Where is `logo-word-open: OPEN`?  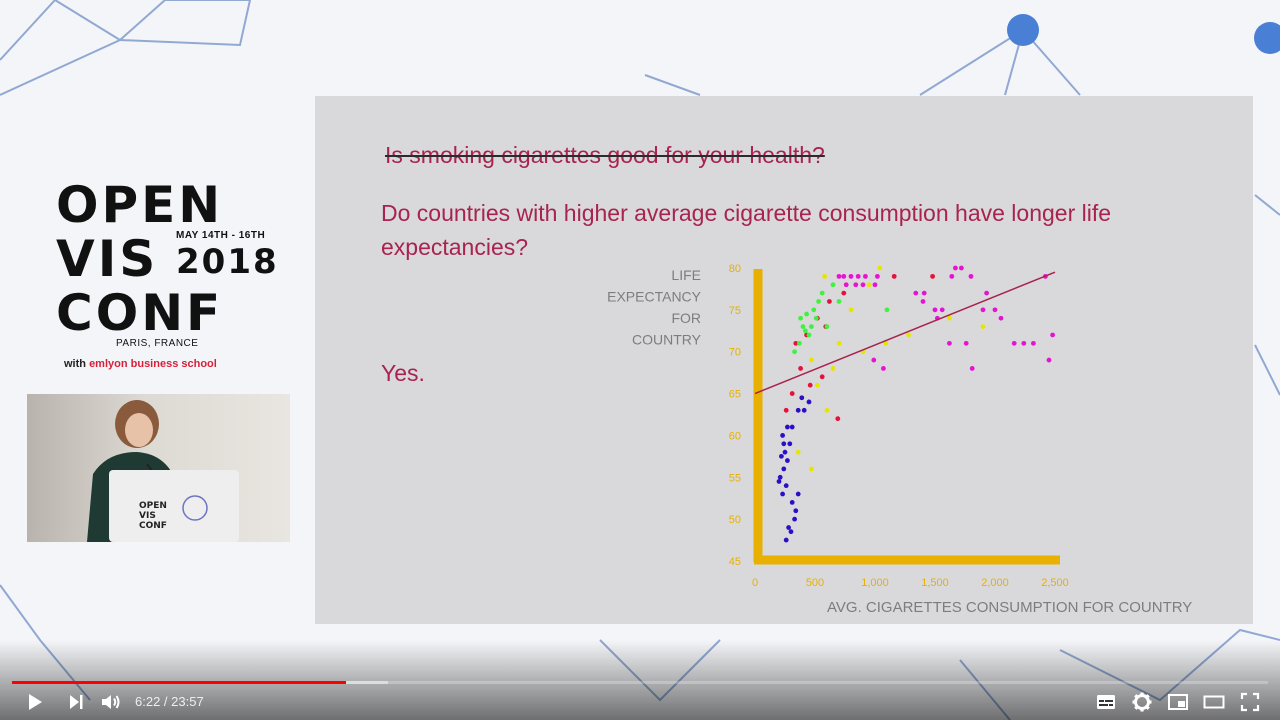
logo-word-open: OPEN is located at coordinates (140, 205).